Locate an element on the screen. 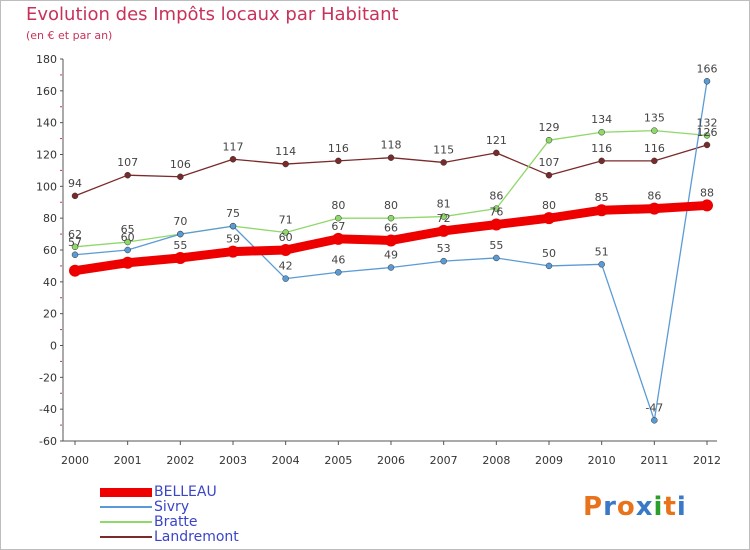 The width and height of the screenshot is (750, 550). data-label-sivry: 55 is located at coordinates (496, 245).